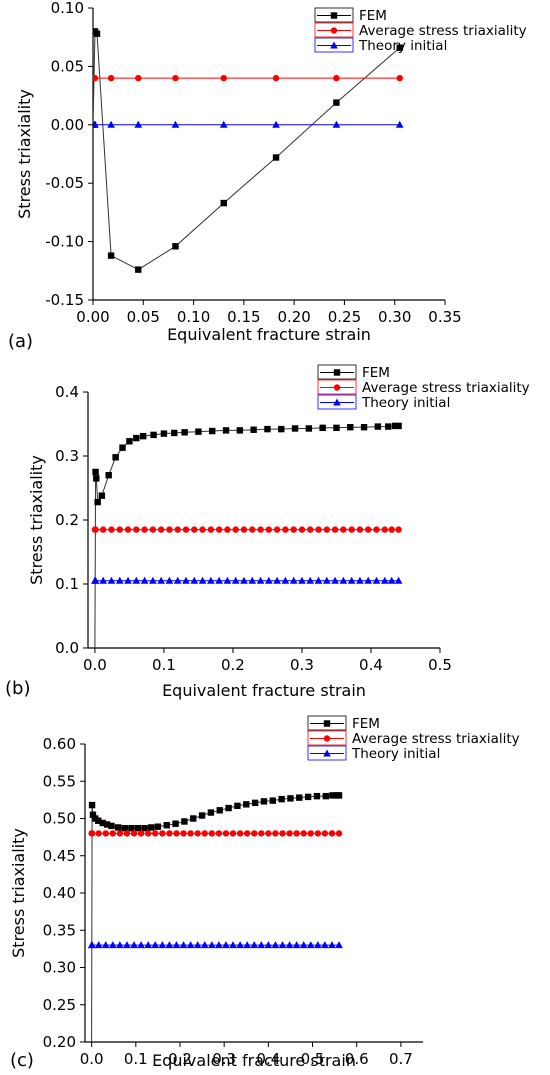 Image resolution: width=550 pixels, height=1075 pixels. Describe the element at coordinates (373, 16) in the screenshot. I see `chart-a-legend-label: FEM` at that location.